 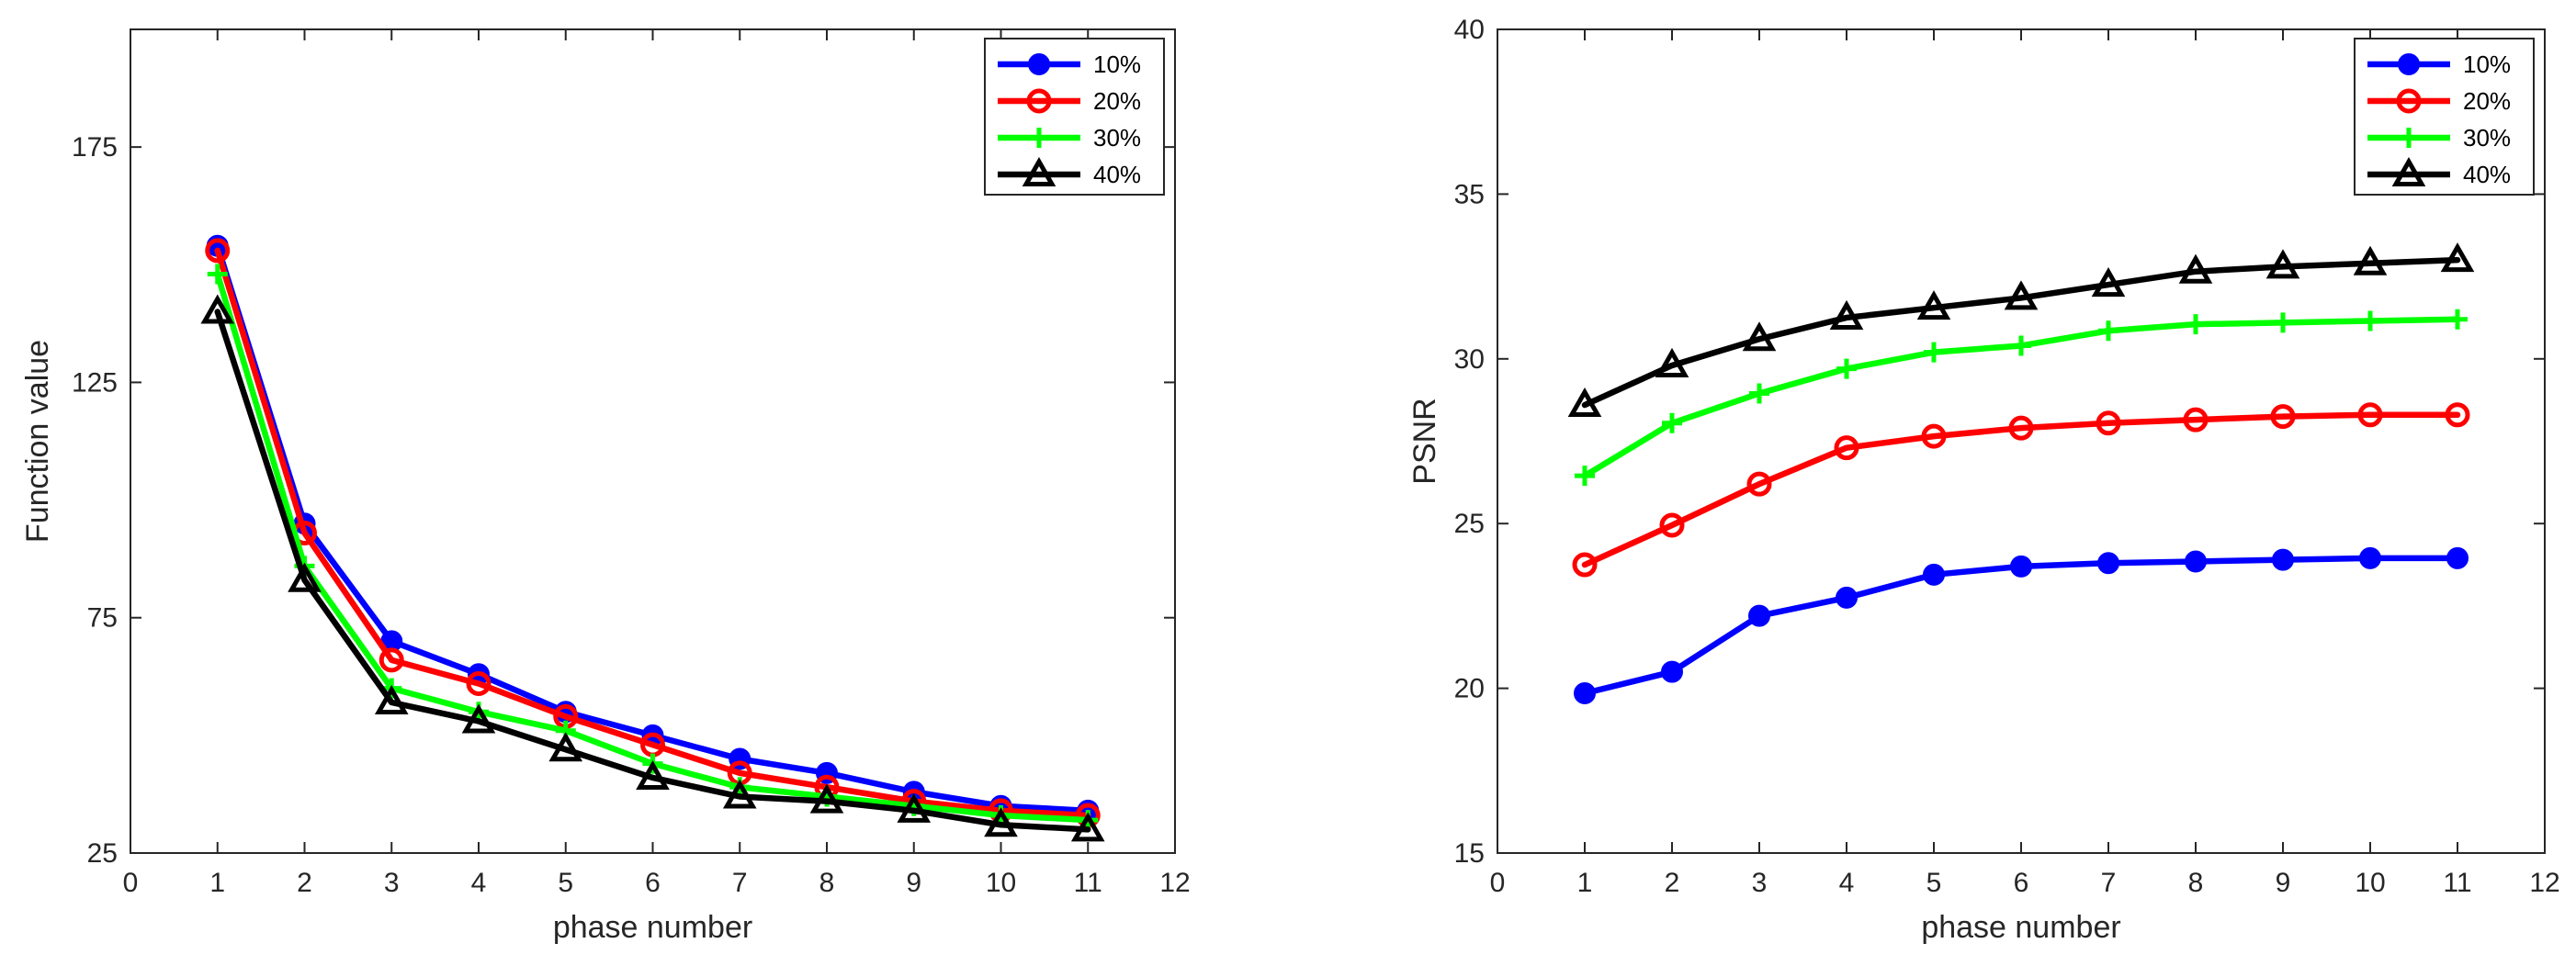 What do you see at coordinates (2020, 927) in the screenshot?
I see `x-axis-label: phase number` at bounding box center [2020, 927].